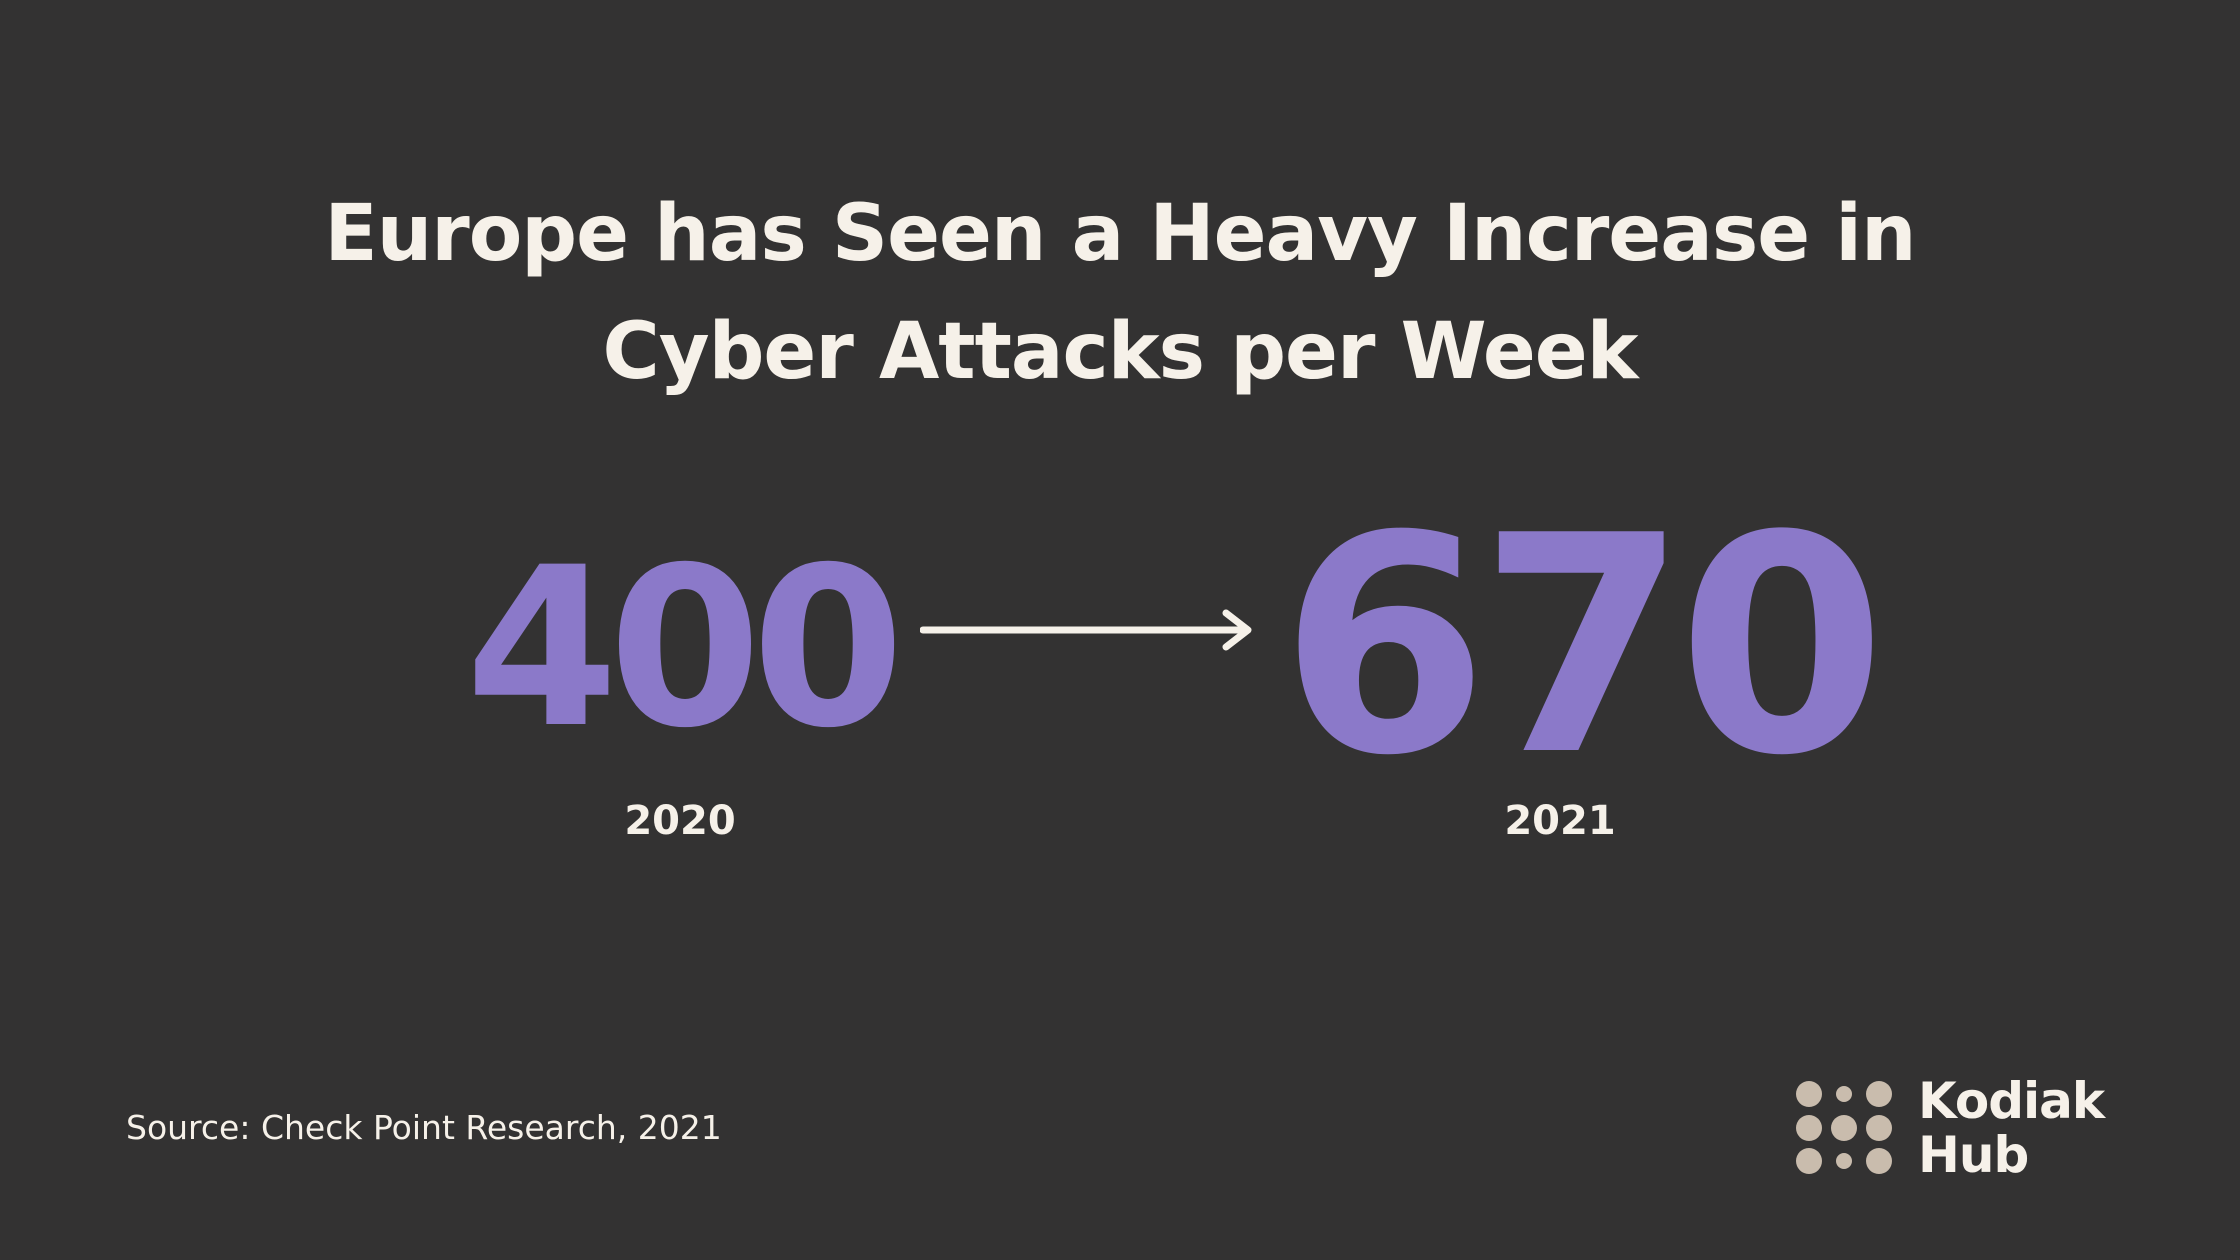  I want to click on brand-name-line-2: Hub, so click(1973, 1155).